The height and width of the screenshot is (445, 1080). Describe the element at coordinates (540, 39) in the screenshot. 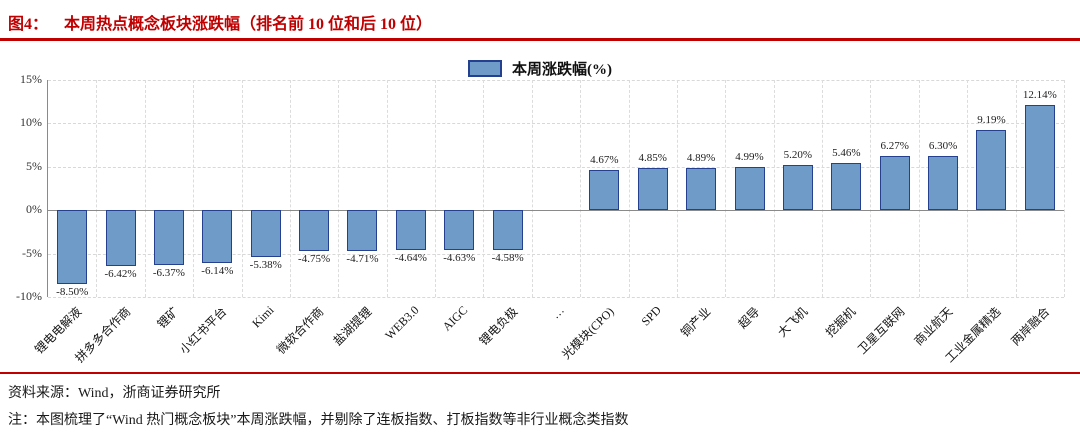

I see `title-divider` at that location.